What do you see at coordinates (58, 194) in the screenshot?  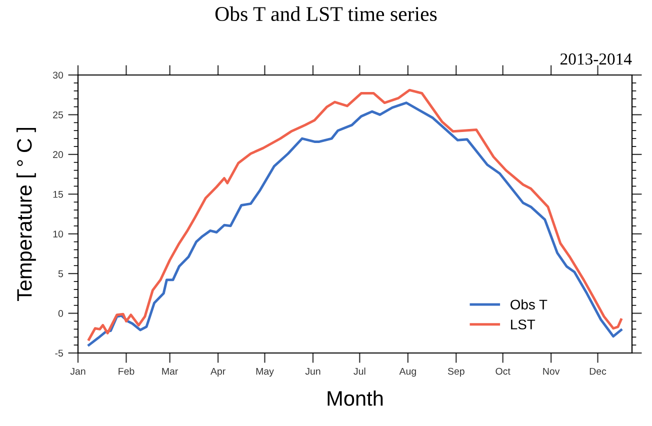 I see `y-tick-label: 15` at bounding box center [58, 194].